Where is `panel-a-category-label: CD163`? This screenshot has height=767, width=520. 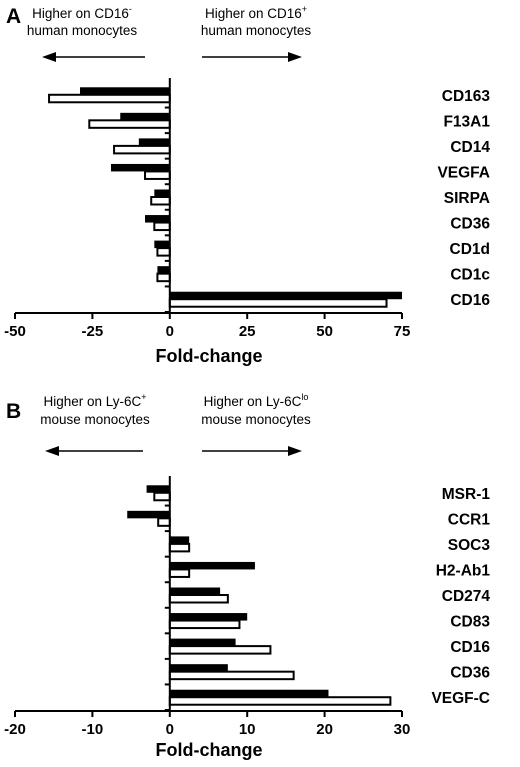
panel-a-category-label: CD163 is located at coordinates (466, 96).